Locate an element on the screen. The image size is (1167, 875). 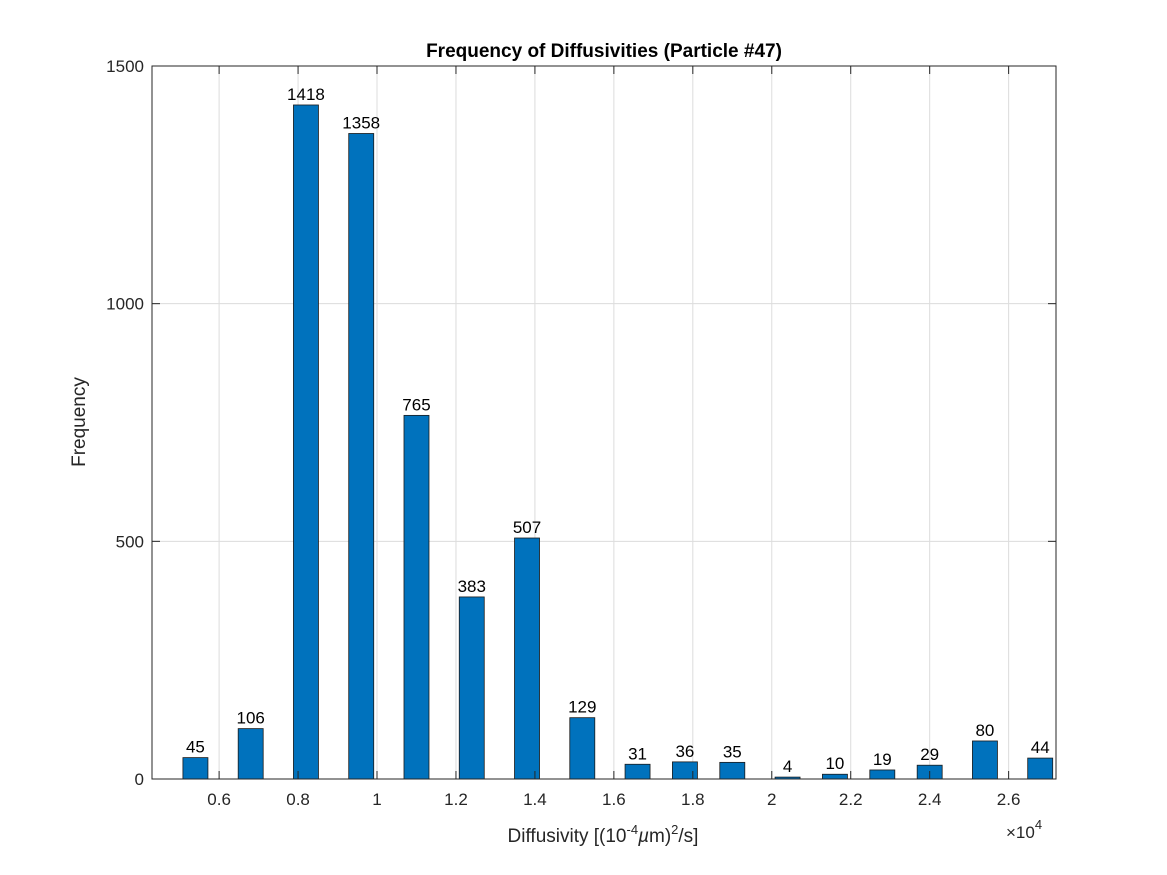
data-label: 383 is located at coordinates (472, 586).